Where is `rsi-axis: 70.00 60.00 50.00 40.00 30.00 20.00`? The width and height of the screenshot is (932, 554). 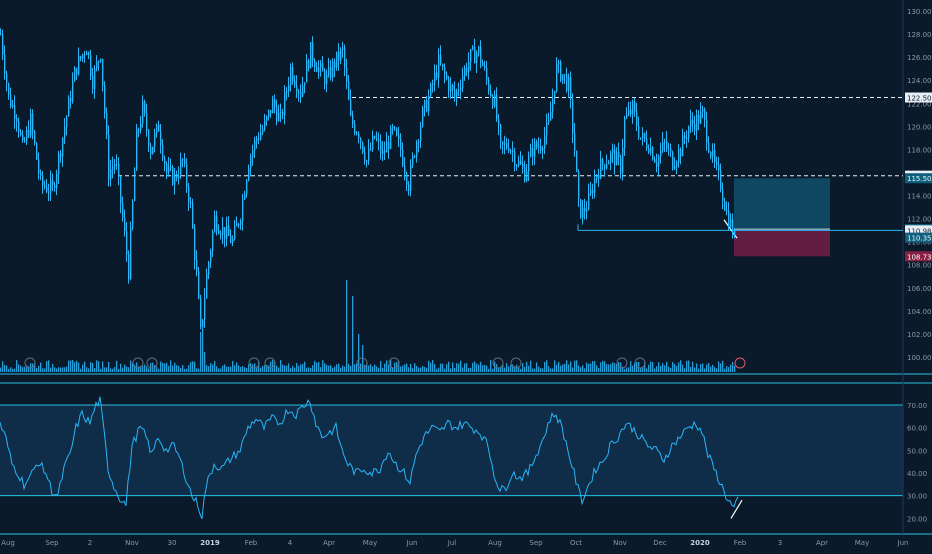 rsi-axis: 70.00 60.00 50.00 40.00 30.00 20.00 is located at coordinates (917, 462).